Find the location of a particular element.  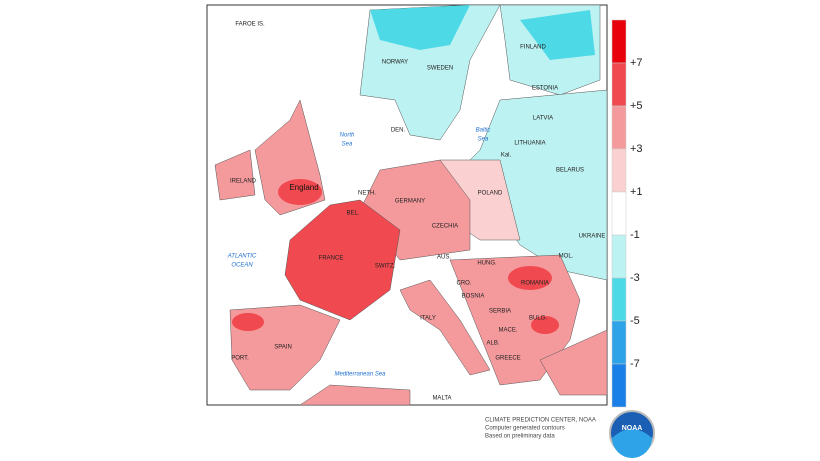

place-label: AUS. is located at coordinates (444, 258).